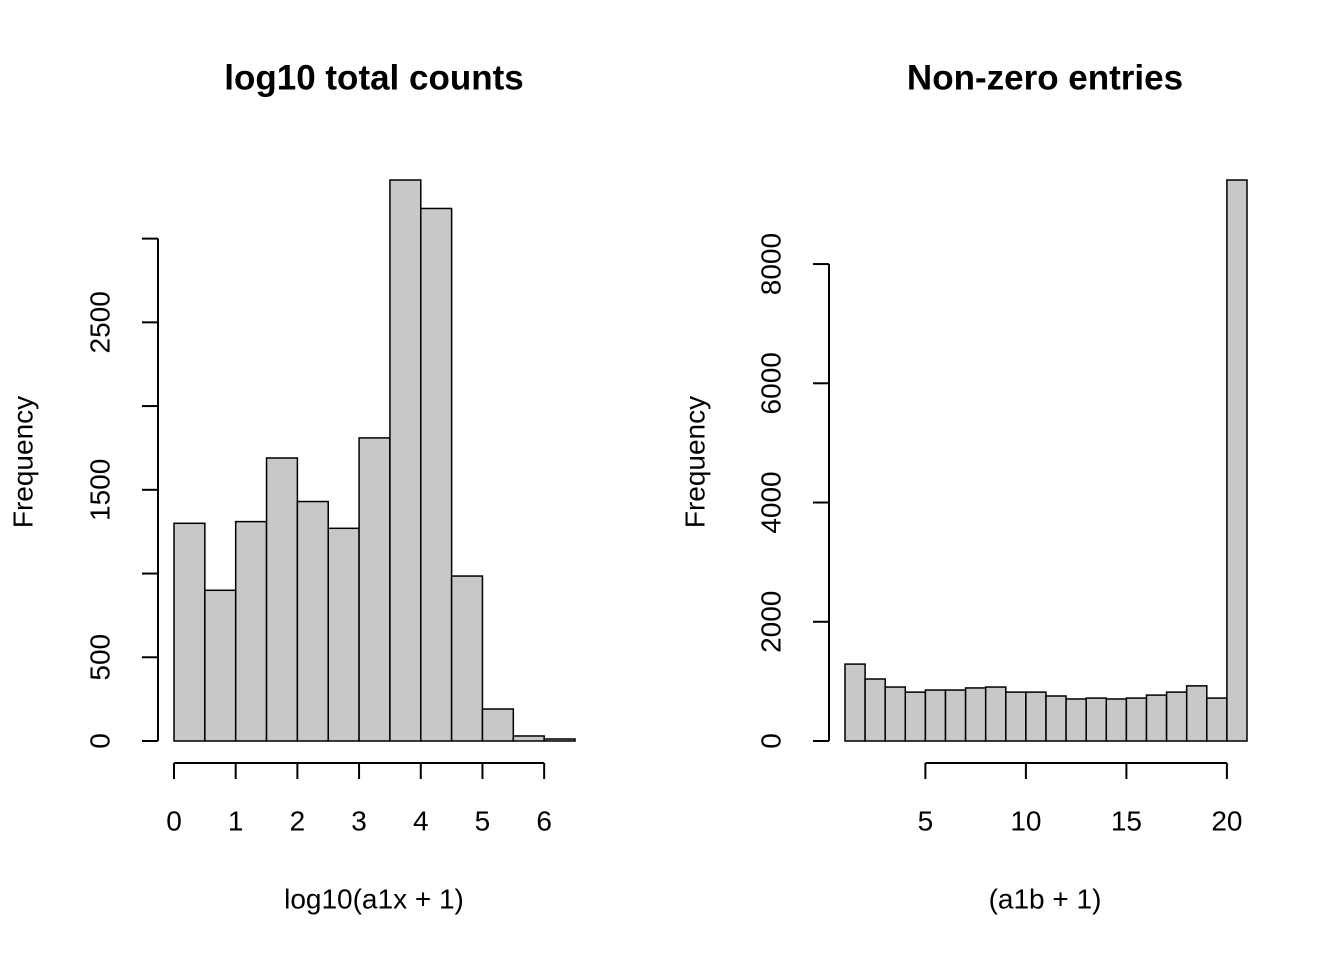 The image size is (1344, 960). I want to click on x-tick-label: 0, so click(174, 820).